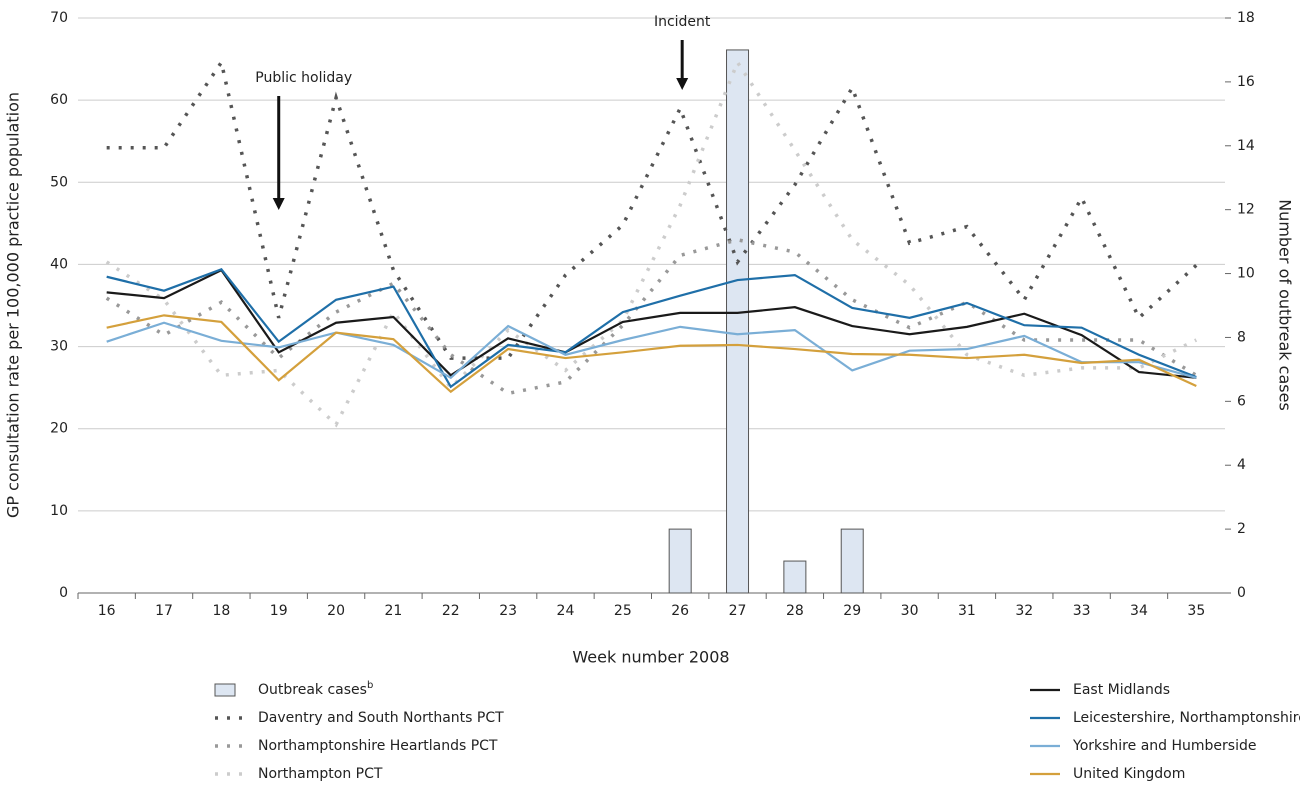 This screenshot has width=1300, height=802. Describe the element at coordinates (682, 22) in the screenshot. I see `annotation: Incident` at that location.